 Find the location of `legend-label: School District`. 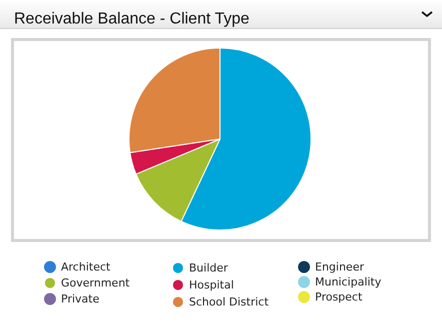

legend-label: School District is located at coordinates (229, 302).